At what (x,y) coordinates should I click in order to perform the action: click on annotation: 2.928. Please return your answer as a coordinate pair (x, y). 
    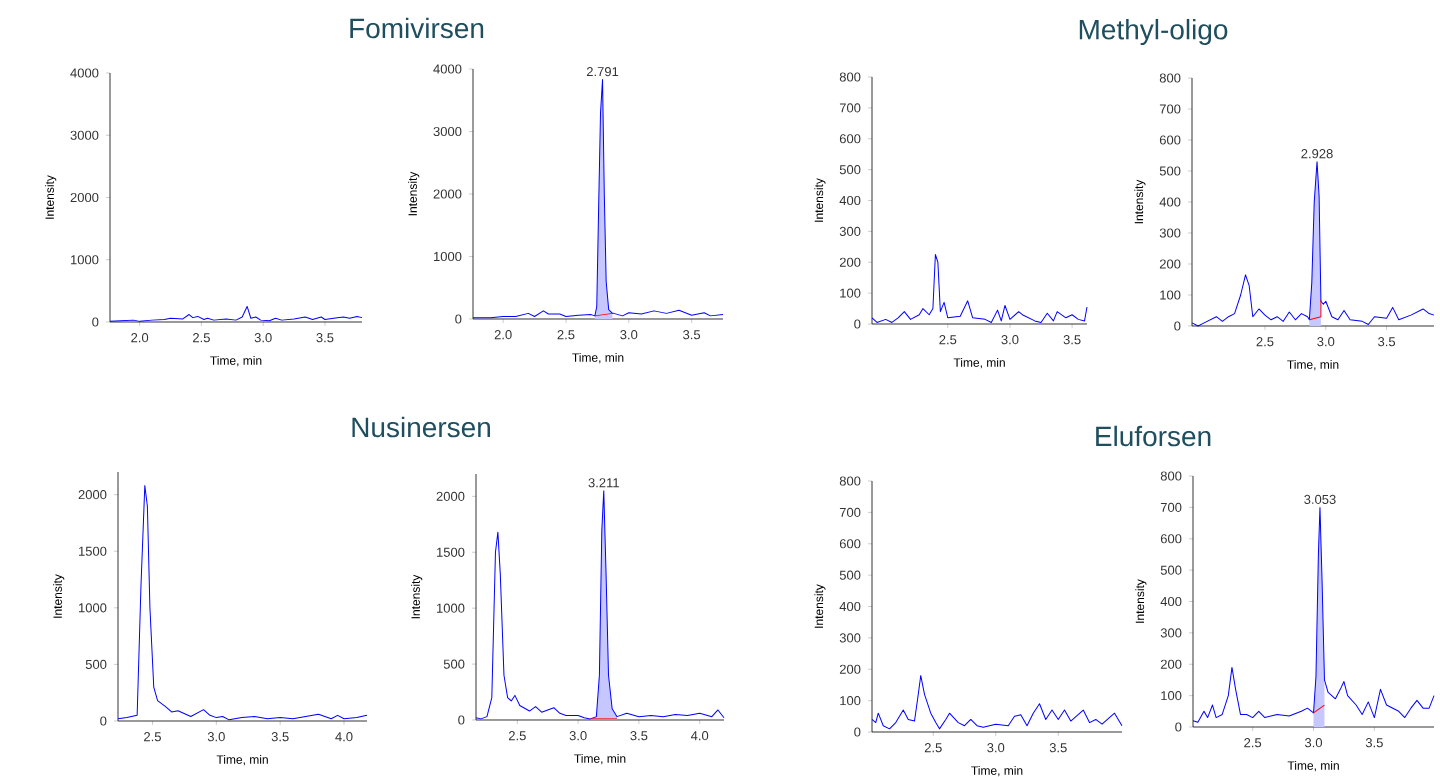
    Looking at the image, I should click on (1317, 154).